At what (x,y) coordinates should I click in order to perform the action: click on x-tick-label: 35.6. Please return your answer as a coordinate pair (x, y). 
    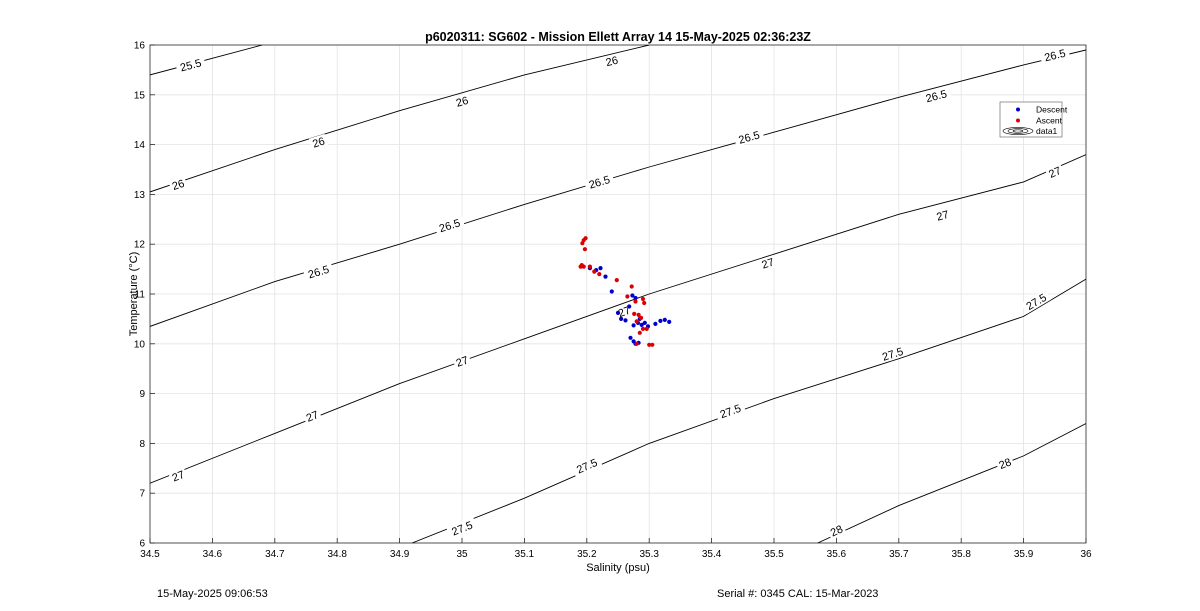
    Looking at the image, I should click on (837, 554).